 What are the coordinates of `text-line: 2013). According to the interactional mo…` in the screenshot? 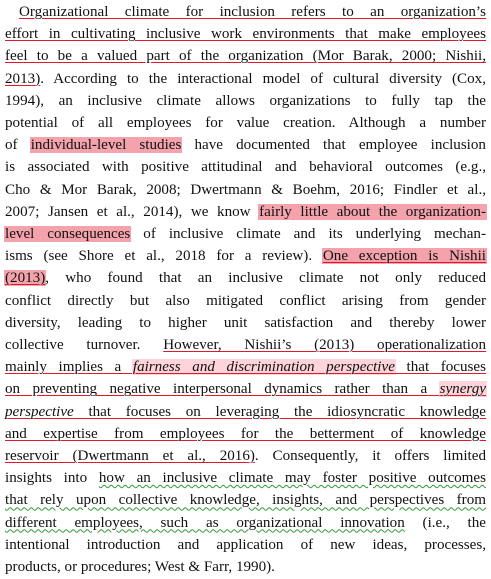 It's located at (245, 79).